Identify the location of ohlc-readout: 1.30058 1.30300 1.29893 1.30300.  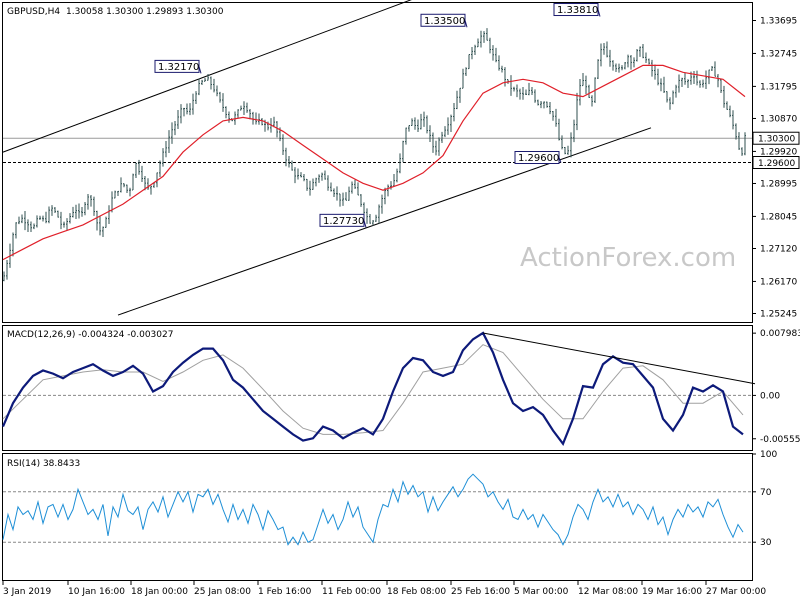
(145, 12).